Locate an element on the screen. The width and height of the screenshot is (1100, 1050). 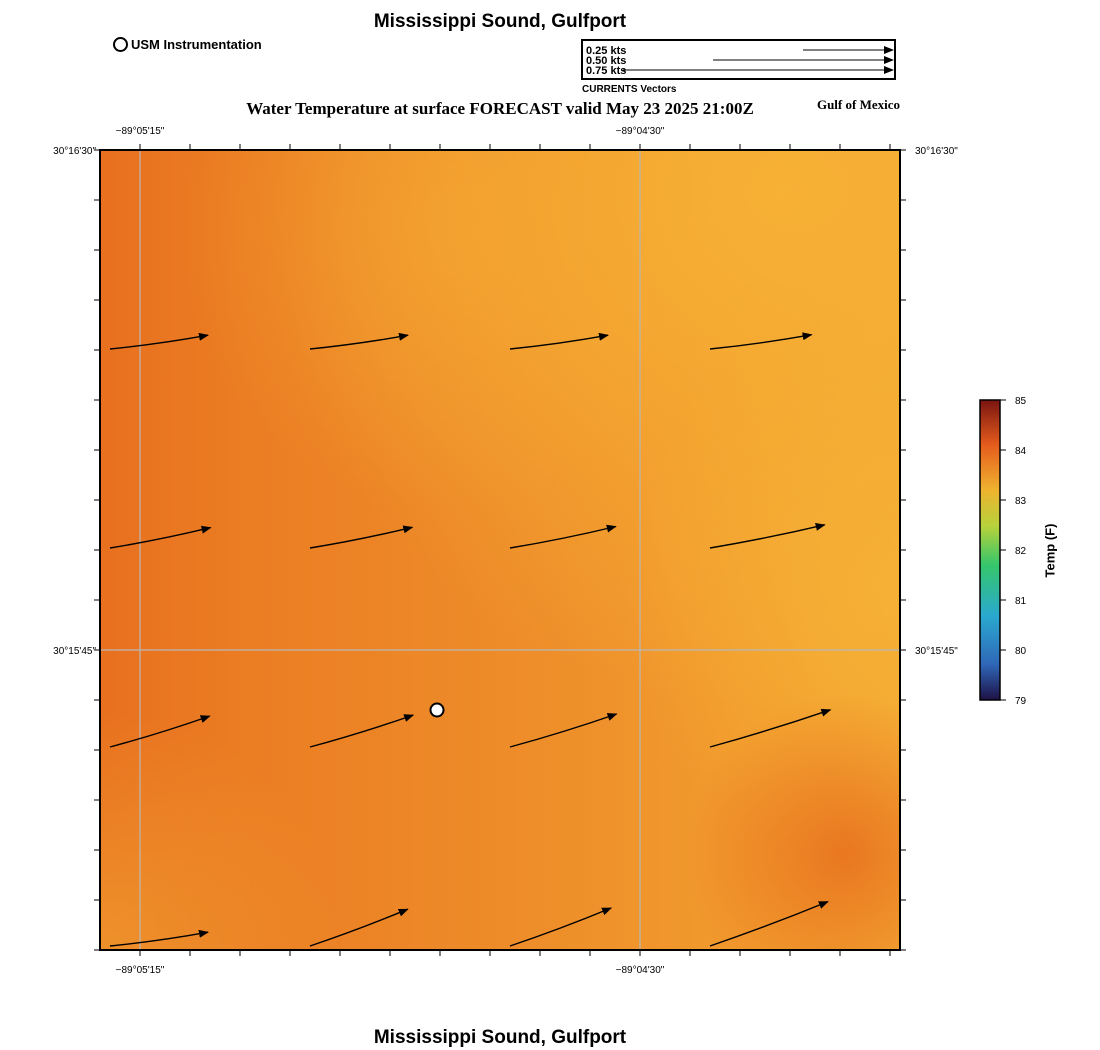
colorbar-tick-label: 83 is located at coordinates (1021, 501).